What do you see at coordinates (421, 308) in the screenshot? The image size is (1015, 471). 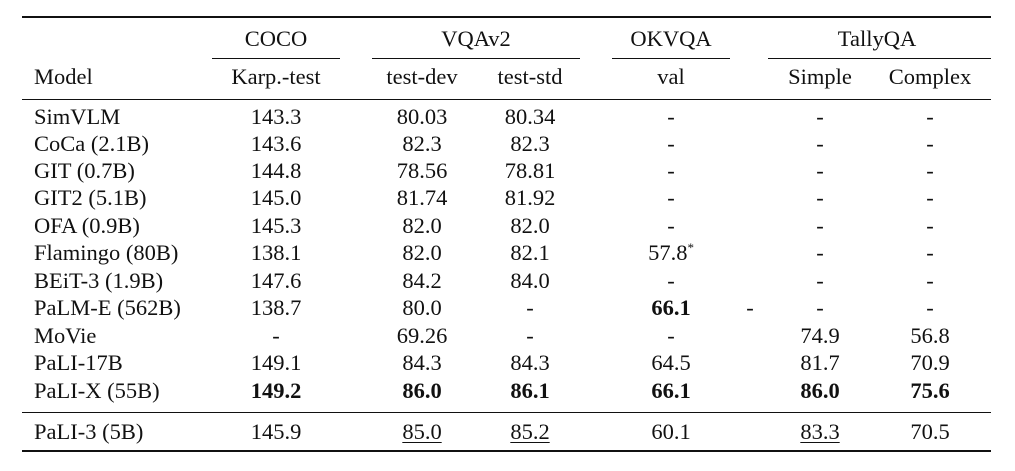 I see `table-cell: 80.0` at bounding box center [421, 308].